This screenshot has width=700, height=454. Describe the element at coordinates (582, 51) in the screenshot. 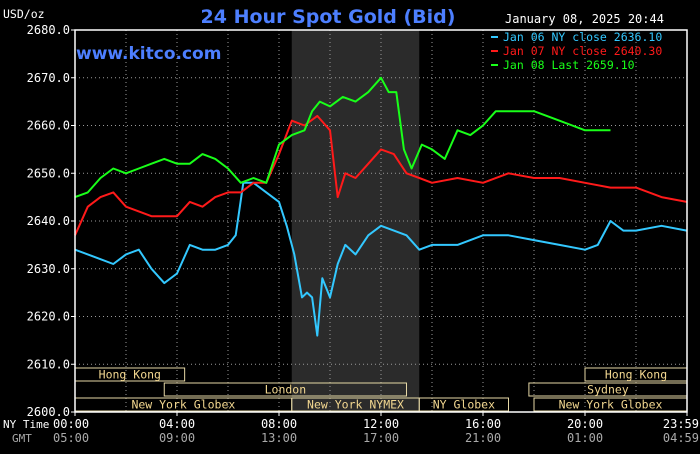

I see `legend-entry-jan07: Jan 07 NY close 2640.30` at that location.